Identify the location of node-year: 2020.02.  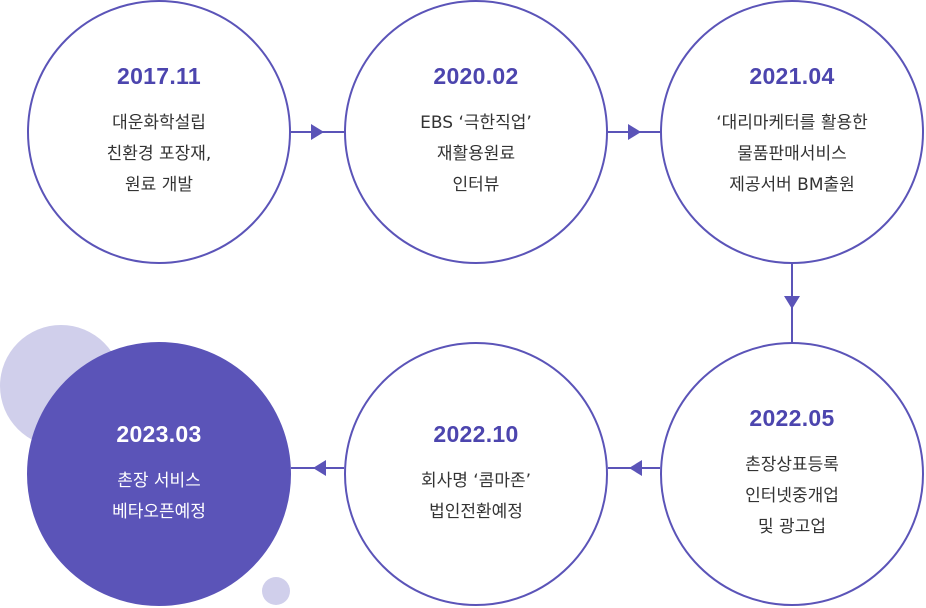
(476, 76).